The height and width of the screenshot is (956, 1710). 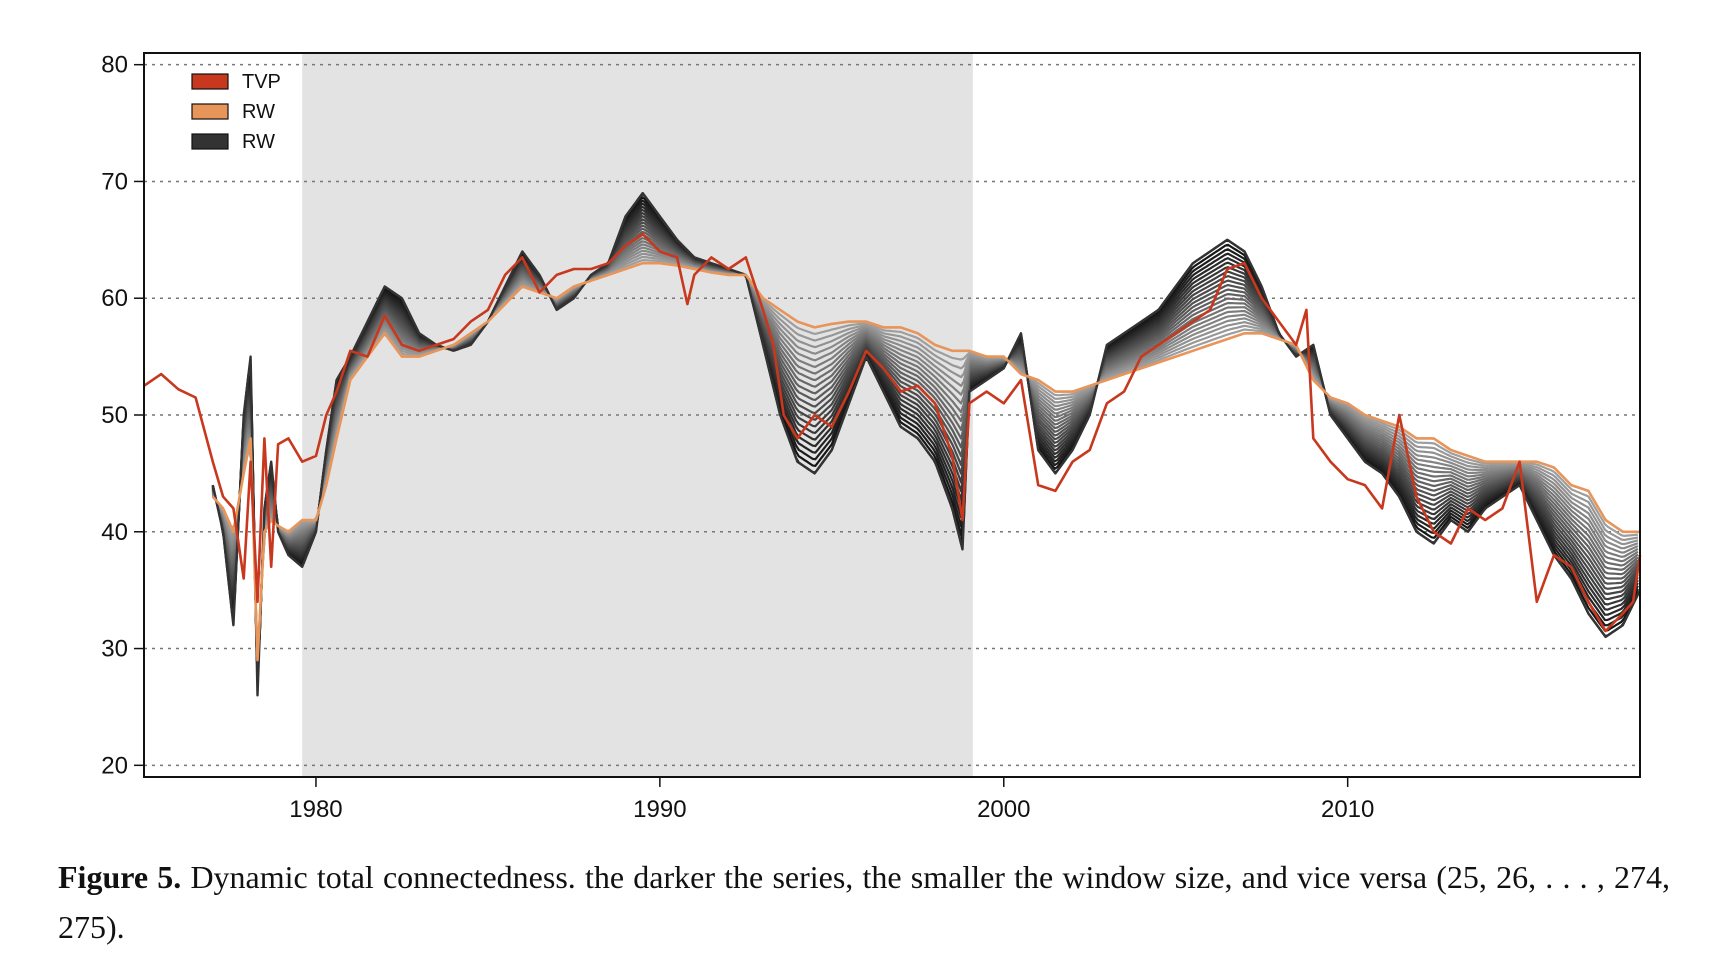 What do you see at coordinates (261, 82) in the screenshot?
I see `legend-label-0: TVP` at bounding box center [261, 82].